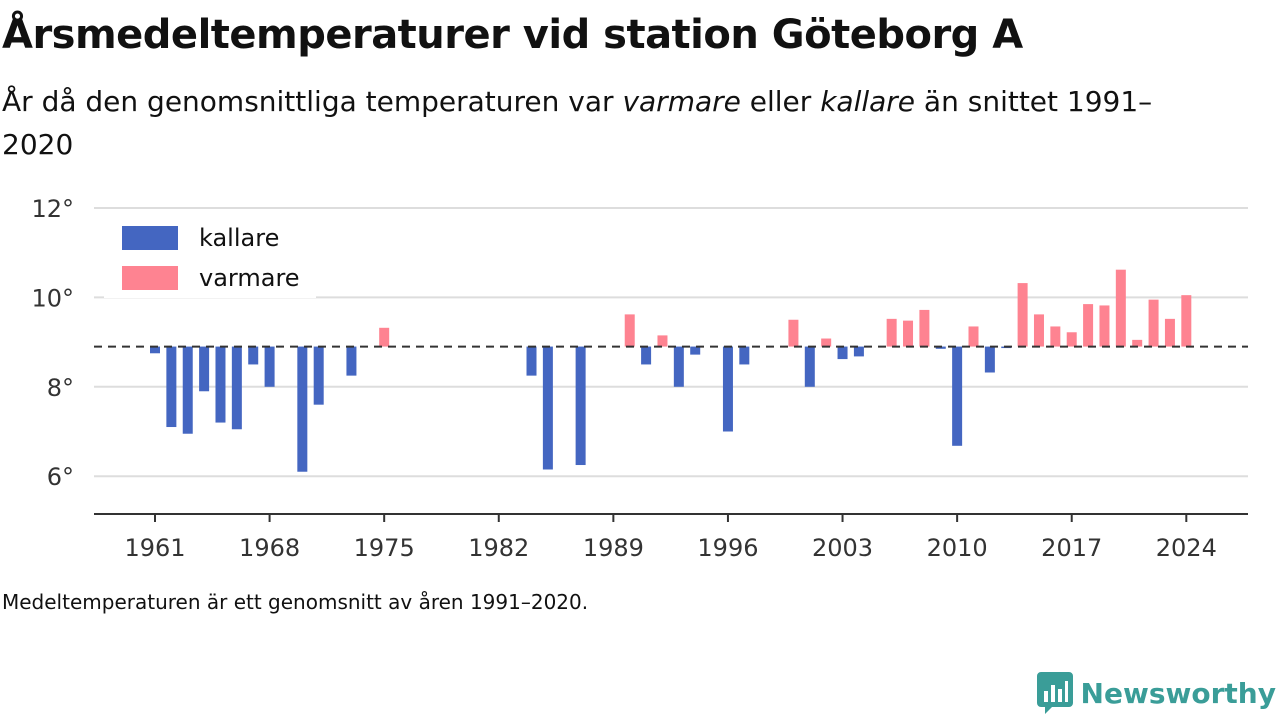 The image size is (1280, 720). What do you see at coordinates (695, 350) in the screenshot?
I see `bar-kallare-1994` at bounding box center [695, 350].